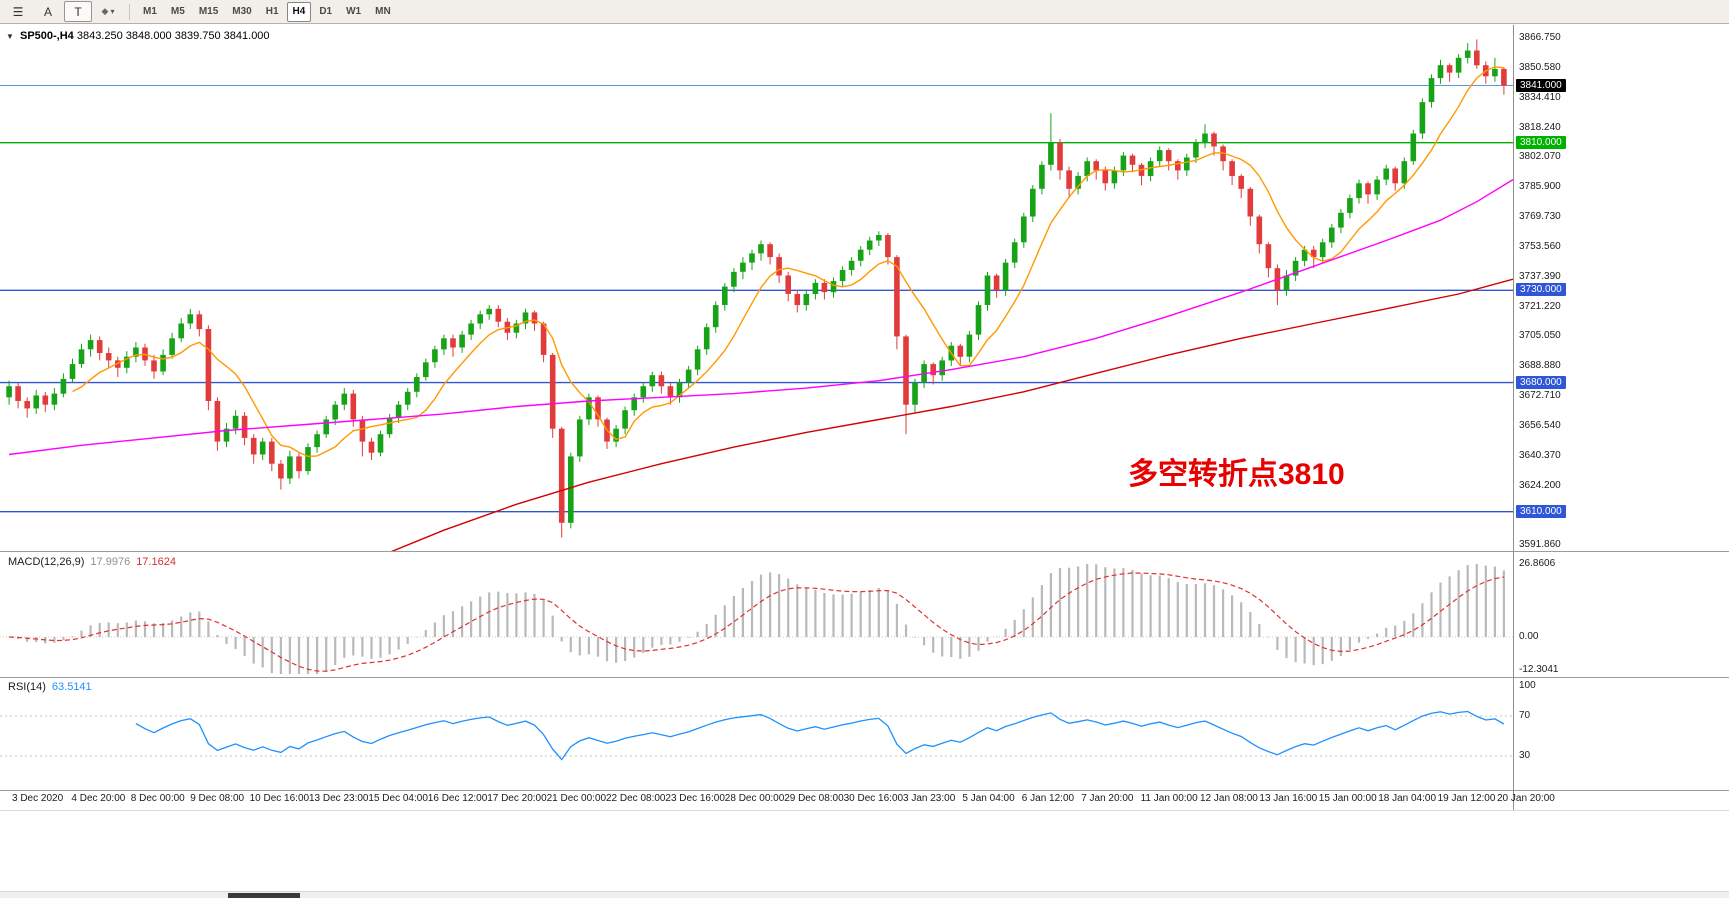  Describe the element at coordinates (112, 11) in the screenshot. I see `chevron-down-icon: ▾` at that location.